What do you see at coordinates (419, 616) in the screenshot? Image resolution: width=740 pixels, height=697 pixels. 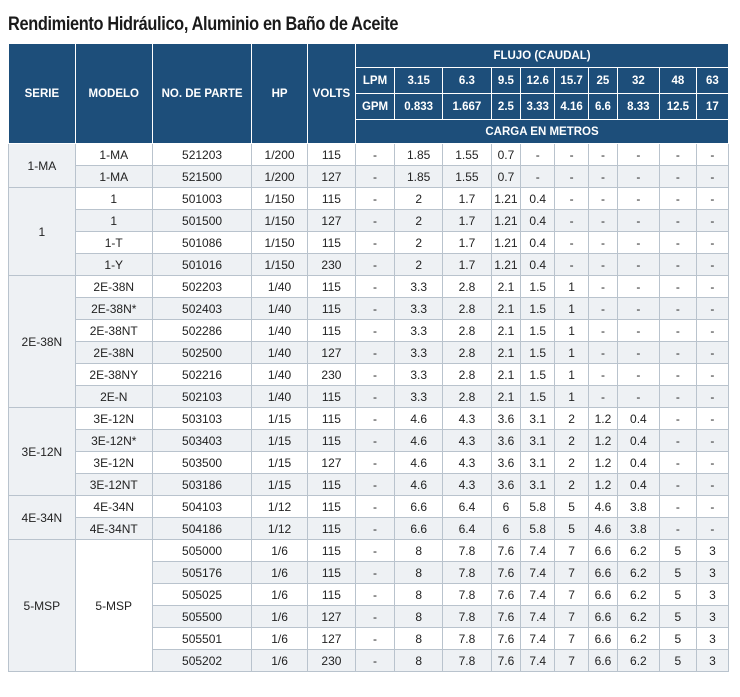 I see `carga-cell: 8` at bounding box center [419, 616].